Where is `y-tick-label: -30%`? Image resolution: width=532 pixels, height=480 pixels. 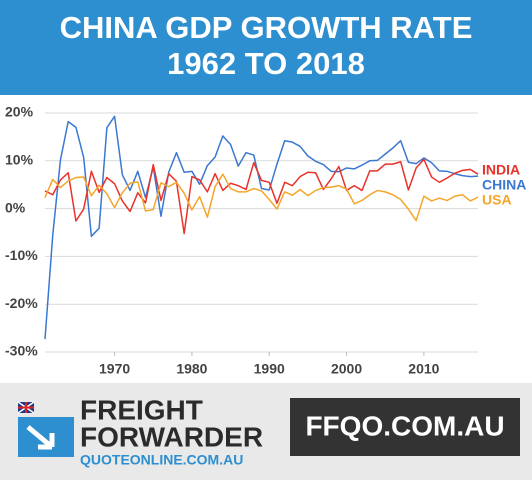 y-tick-label: -30% is located at coordinates (21, 351).